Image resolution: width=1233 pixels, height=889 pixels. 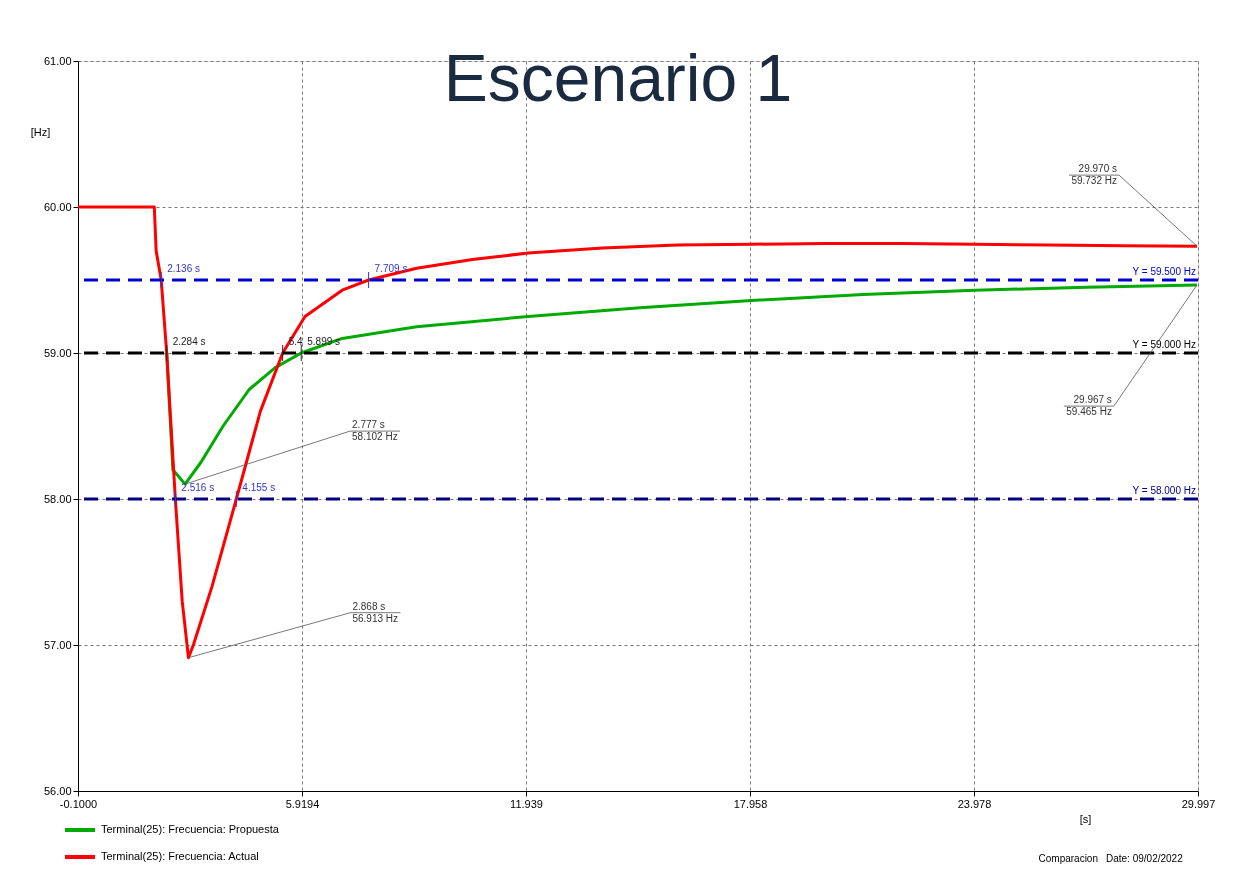 What do you see at coordinates (180, 856) in the screenshot?
I see `legend-label: Terminal(25): Frecuencia: Actual` at bounding box center [180, 856].